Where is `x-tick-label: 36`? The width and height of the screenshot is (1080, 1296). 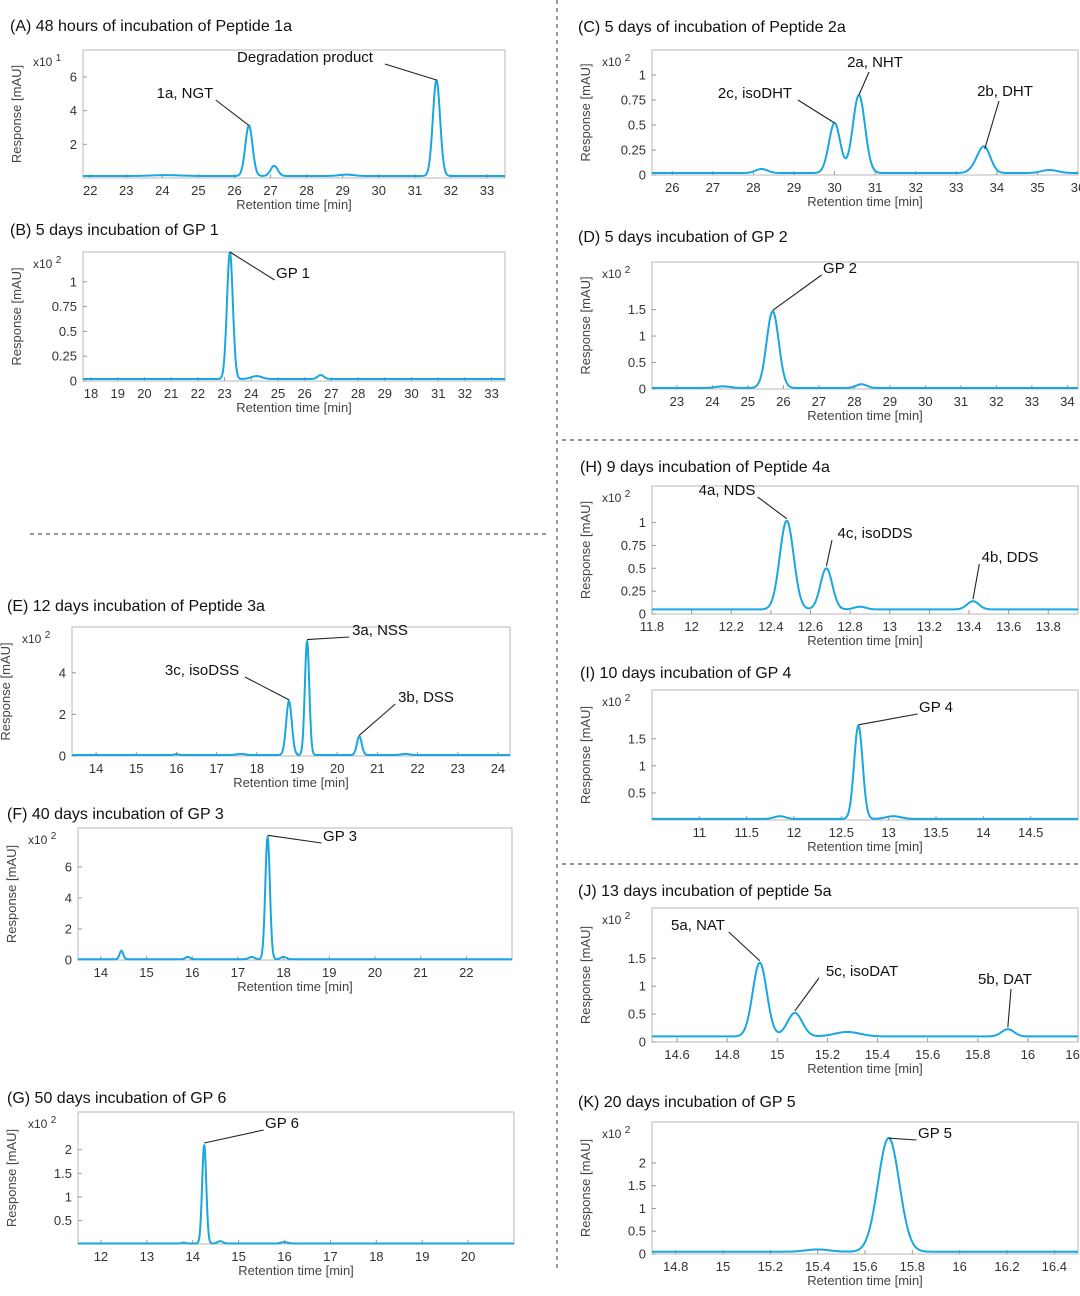 x-tick-label: 36 is located at coordinates (1075, 187).